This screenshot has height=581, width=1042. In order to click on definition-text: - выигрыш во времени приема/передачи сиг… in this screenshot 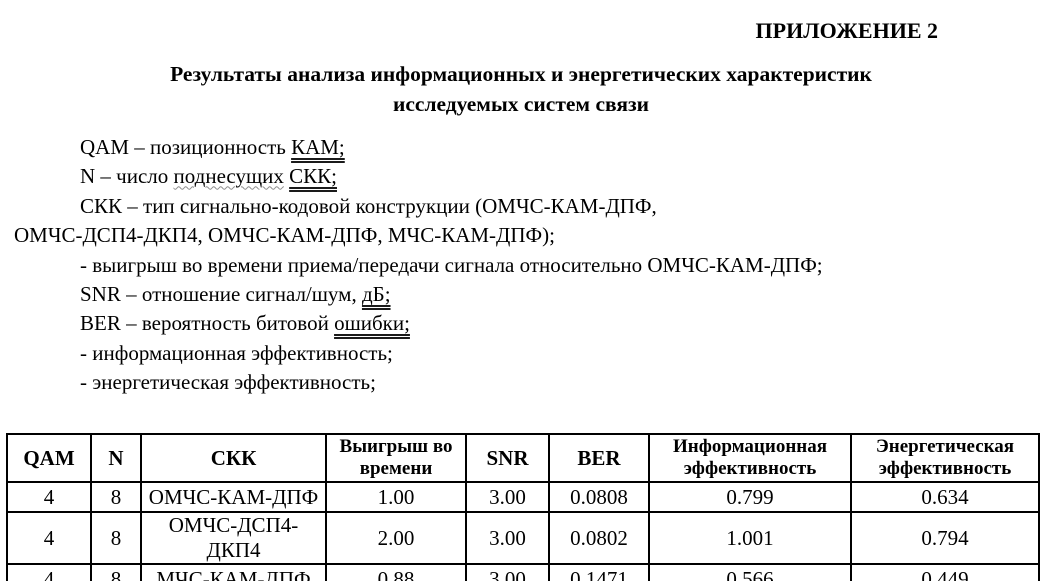, I will do `click(451, 264)`.